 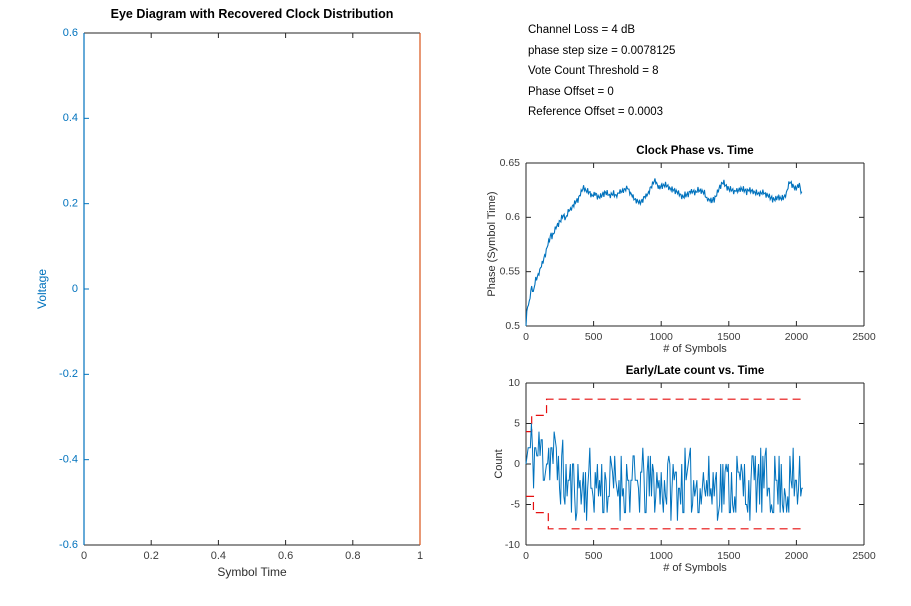 What do you see at coordinates (499, 464) in the screenshot?
I see `early-late-y-axis-label: Count` at bounding box center [499, 464].